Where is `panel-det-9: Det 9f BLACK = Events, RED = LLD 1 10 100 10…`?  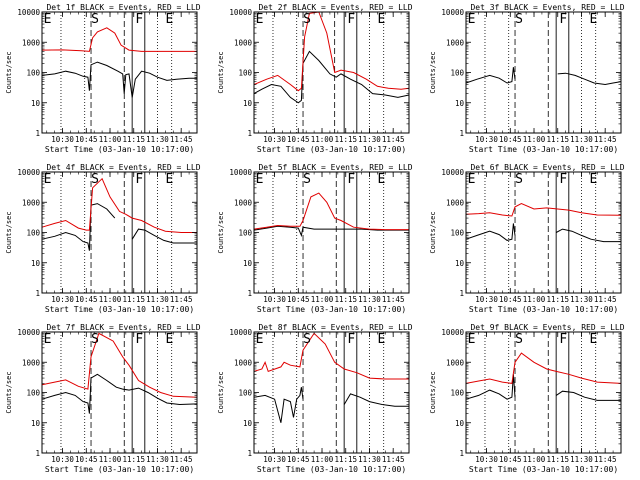 panel-det-9: Det 9f BLACK = Events, RED = LLD 1 10 100 10… is located at coordinates (527, 398).